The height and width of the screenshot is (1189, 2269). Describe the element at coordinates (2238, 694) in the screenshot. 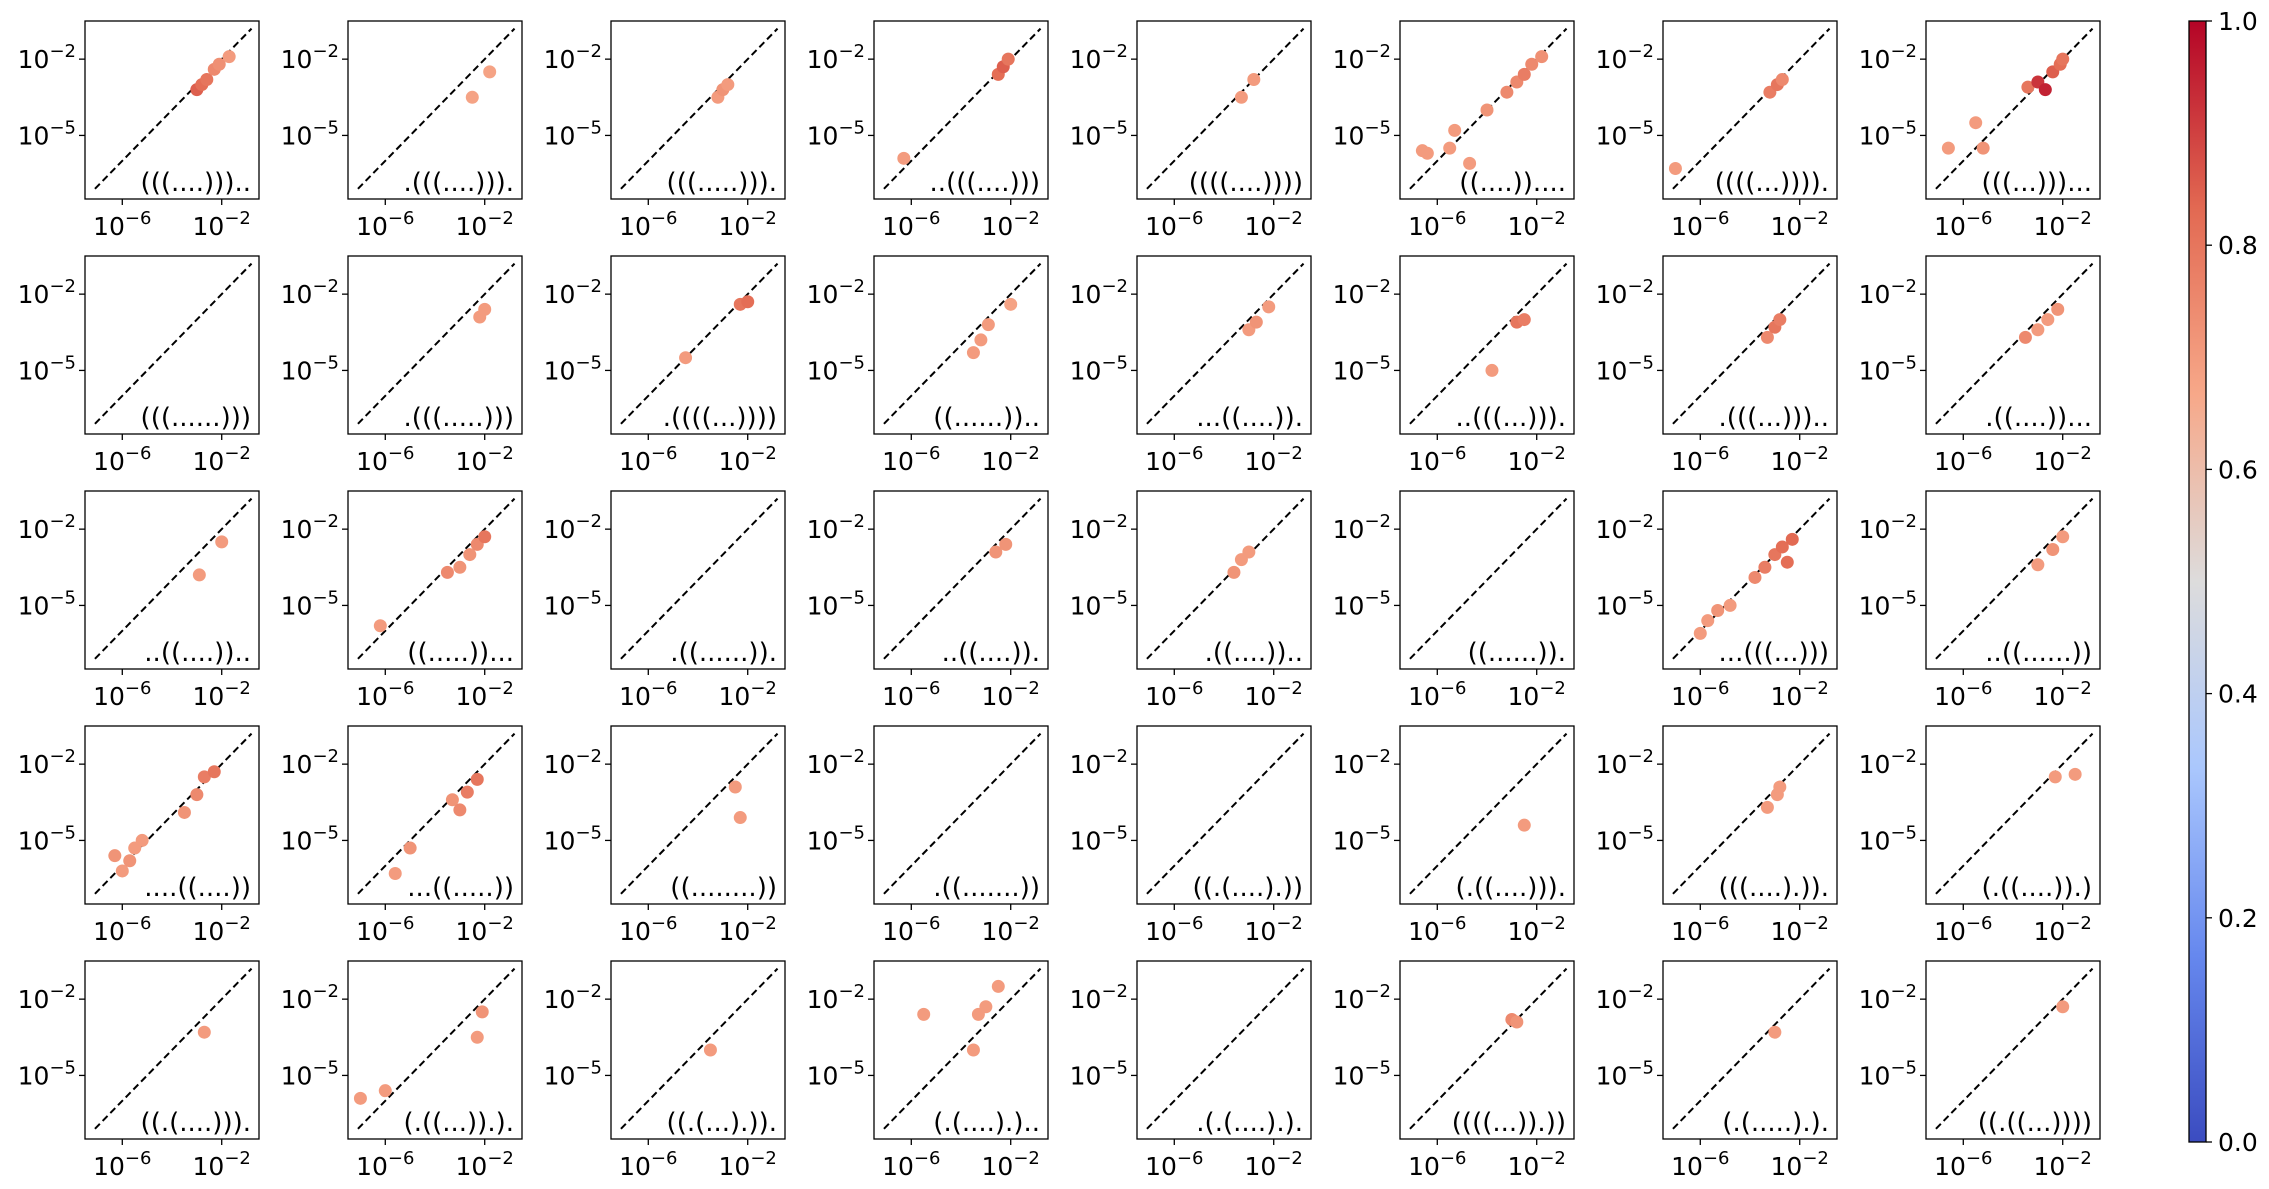

I see `colorbar-tick-label: 0.4` at that location.